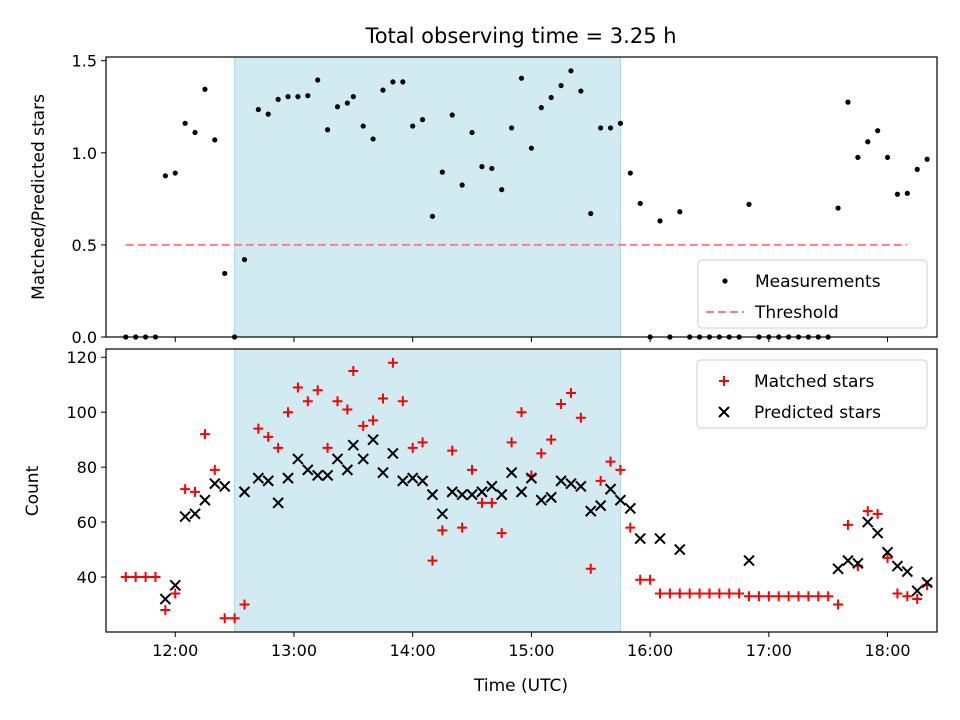 The width and height of the screenshot is (960, 720). Describe the element at coordinates (413, 650) in the screenshot. I see `x-tick-label: 14:00` at that location.